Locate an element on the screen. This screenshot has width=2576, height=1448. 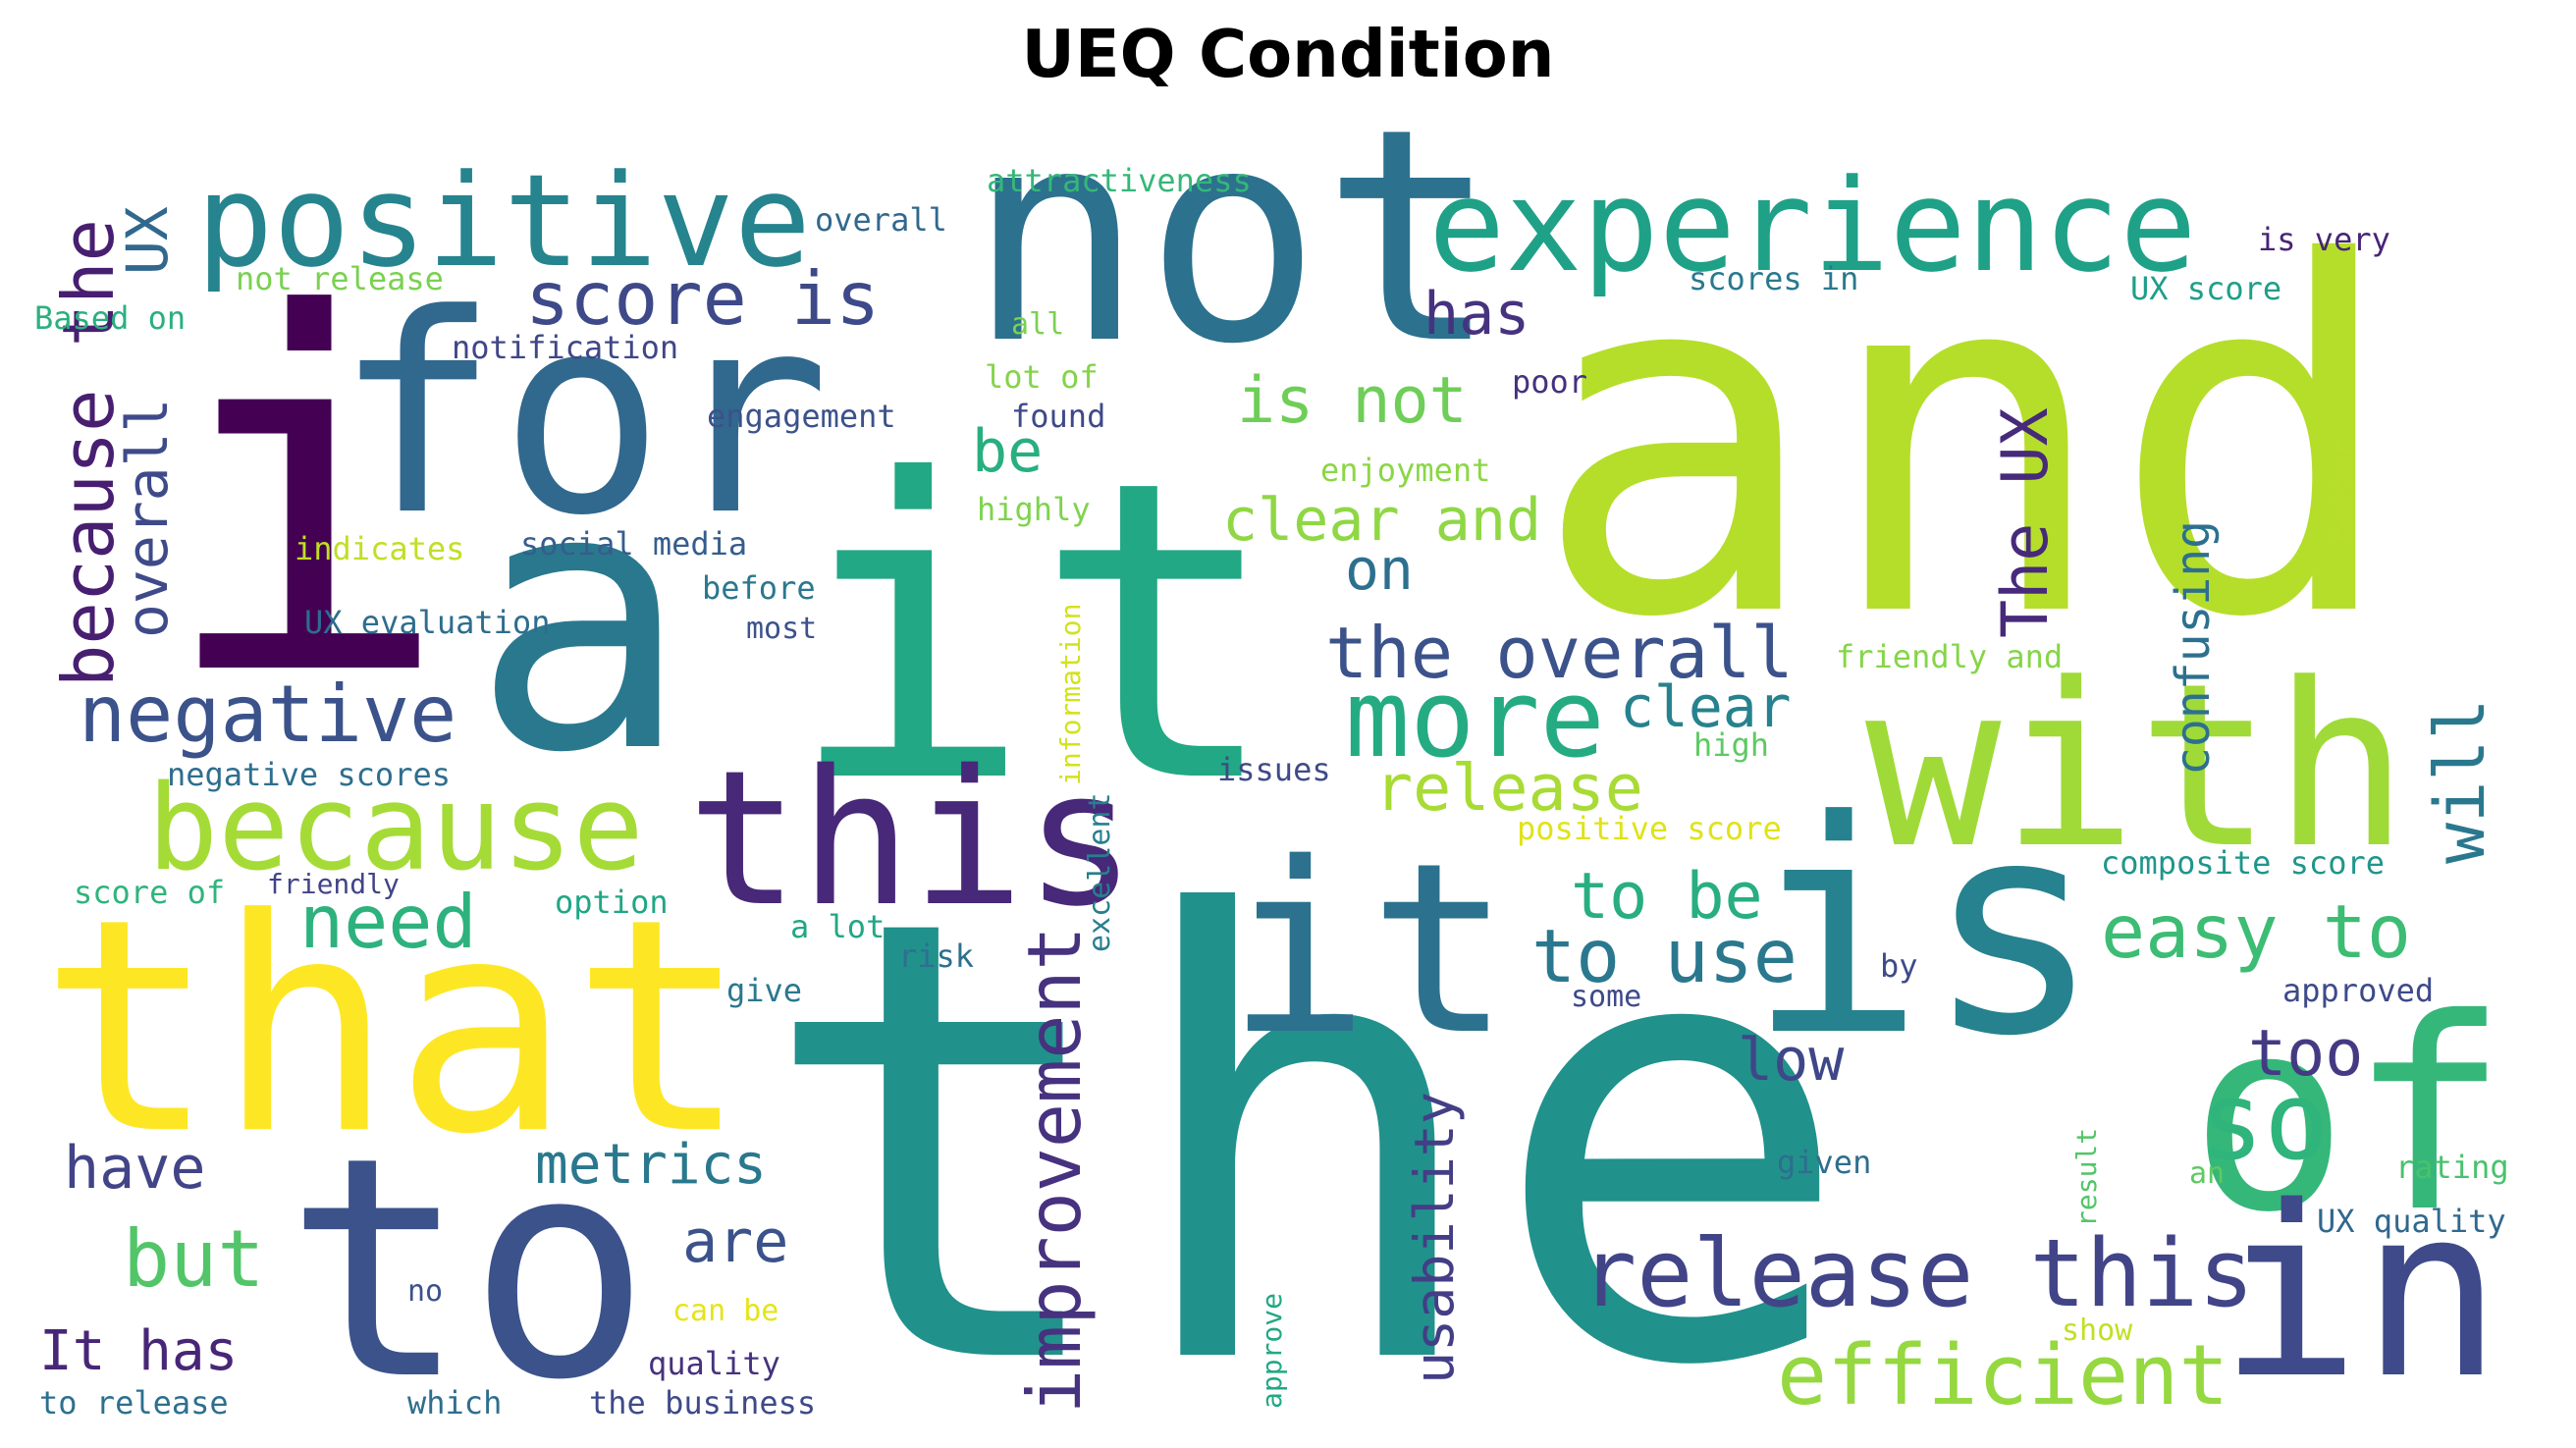
word-ux-evaluation: UX evaluation is located at coordinates (427, 622).